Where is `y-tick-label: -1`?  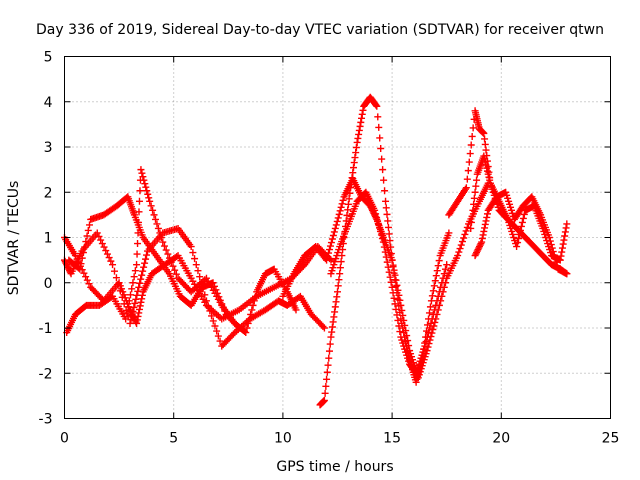
y-tick-label: -1 is located at coordinates (46, 329).